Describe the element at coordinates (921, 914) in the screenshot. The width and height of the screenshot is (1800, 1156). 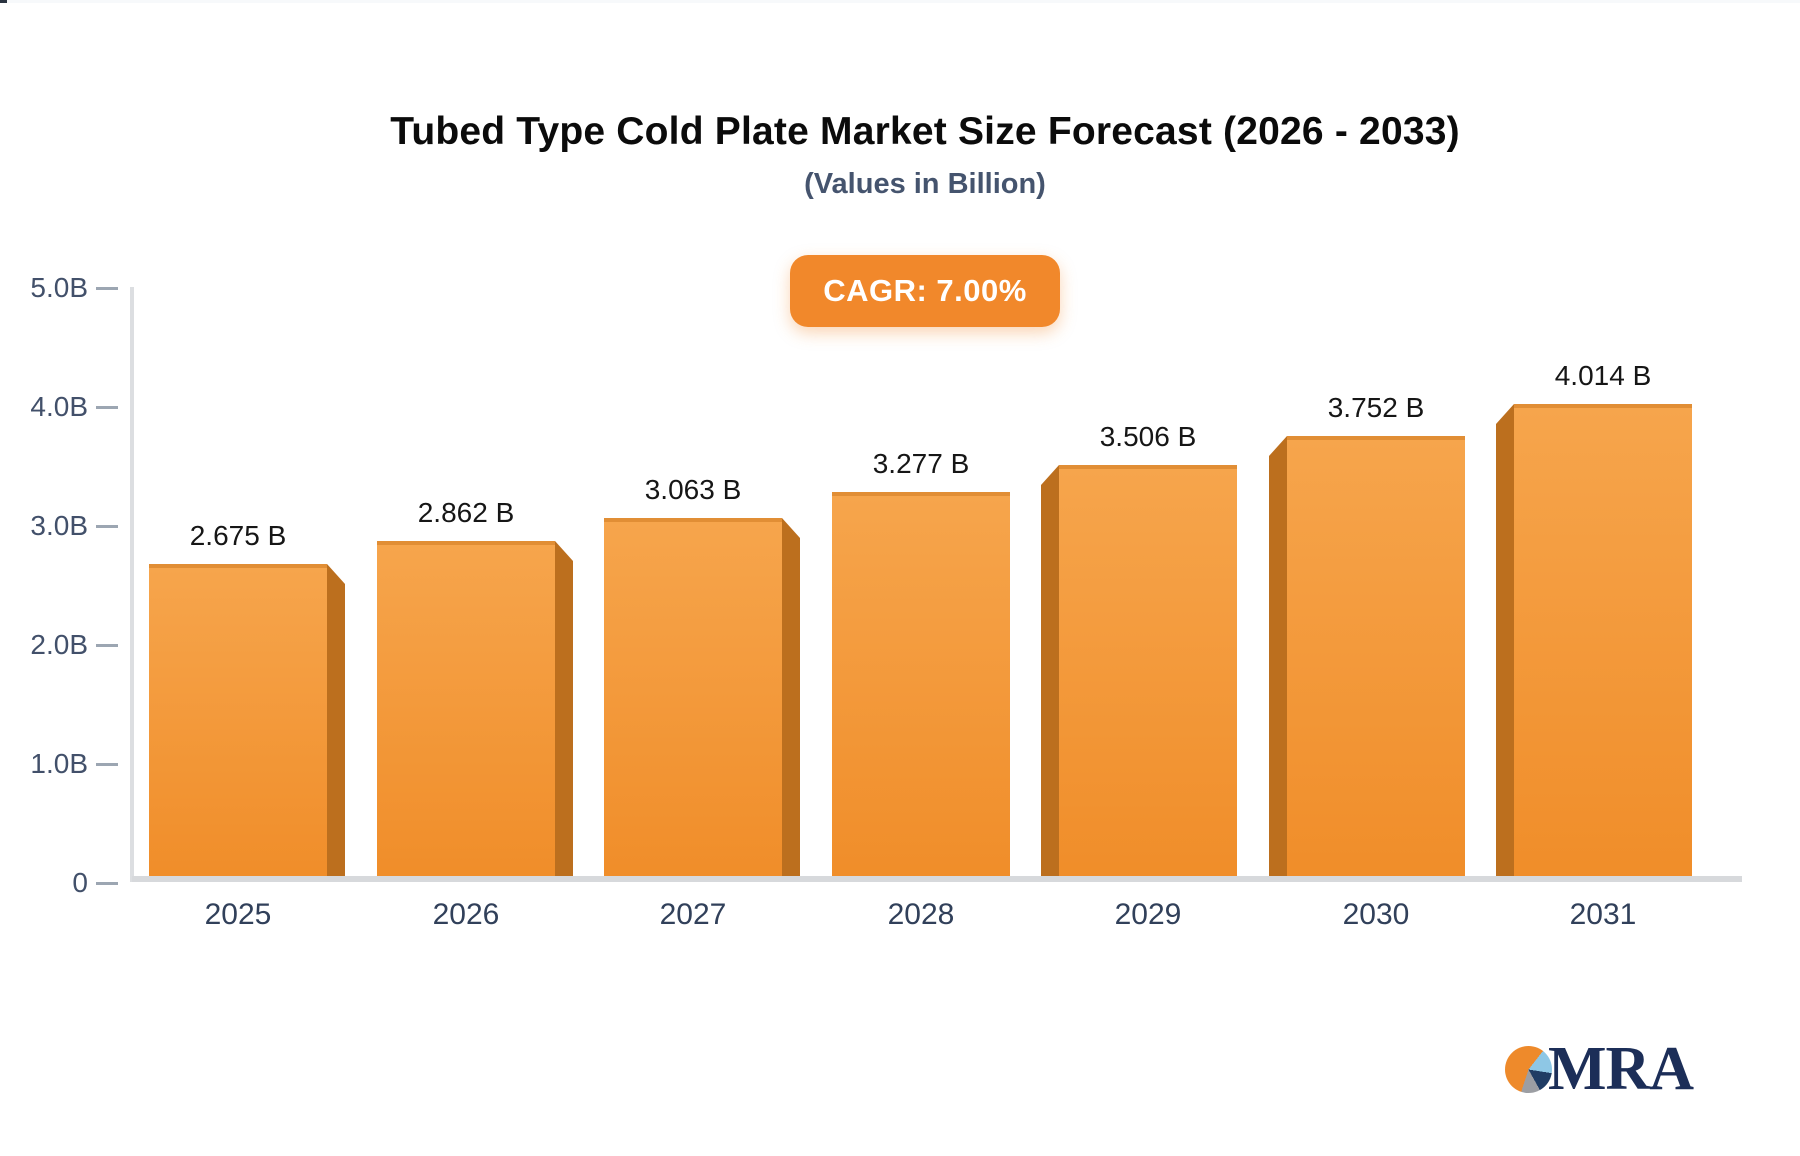
I see `x-axis-label-2028: 2028` at that location.